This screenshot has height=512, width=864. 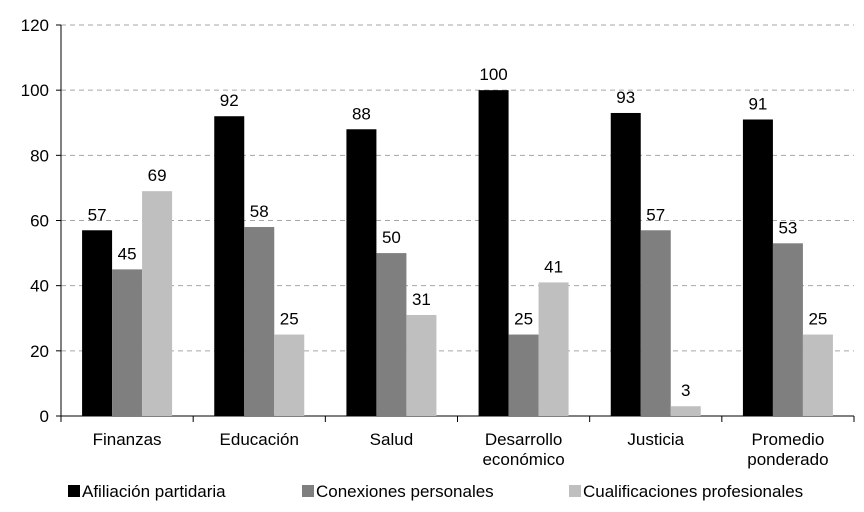 What do you see at coordinates (685, 390) in the screenshot?
I see `data-label: 3` at bounding box center [685, 390].